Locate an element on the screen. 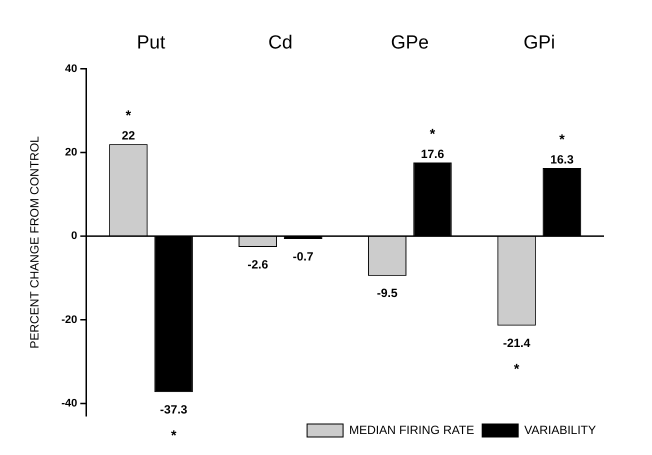 The image size is (652, 455). x-tick-label: Put is located at coordinates (151, 43).